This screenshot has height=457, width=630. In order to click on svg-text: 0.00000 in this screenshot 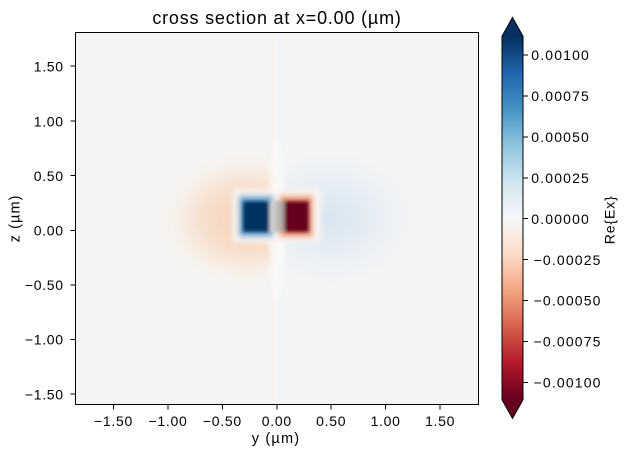, I will do `click(560, 219)`.